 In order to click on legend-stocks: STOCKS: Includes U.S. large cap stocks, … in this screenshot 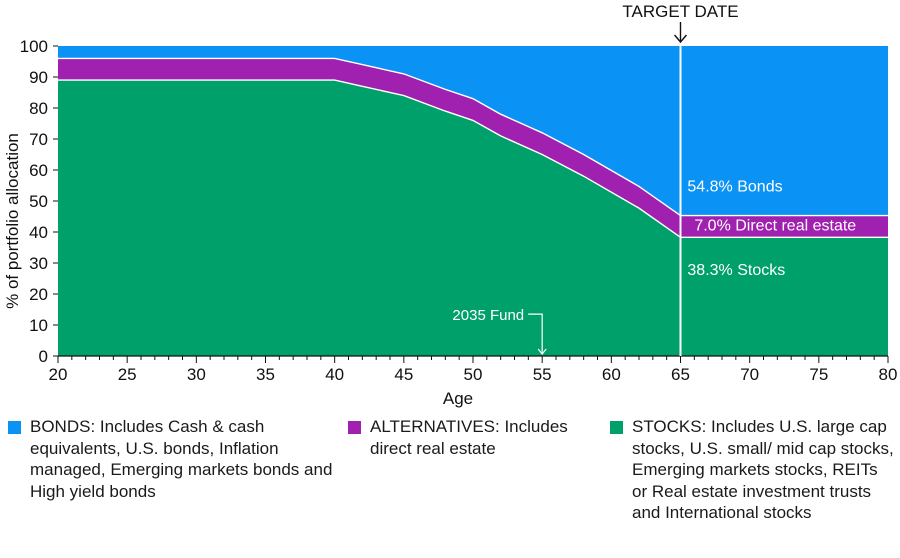, I will do `click(752, 470)`.